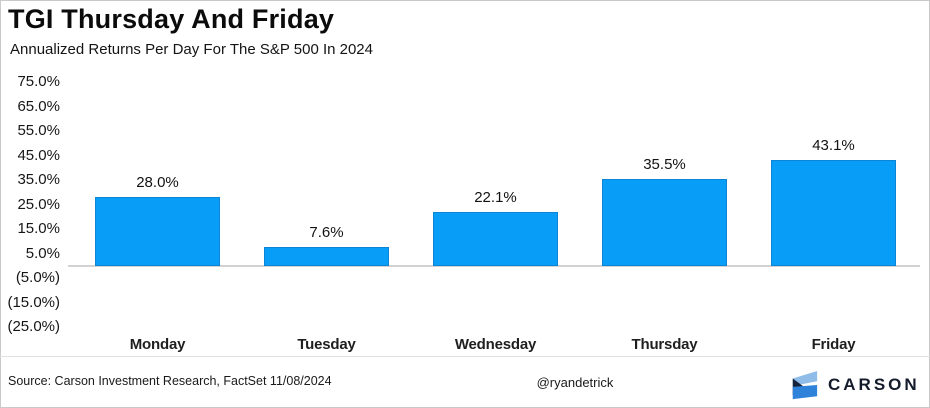 Image resolution: width=930 pixels, height=408 pixels. I want to click on y-axis-tick-label: 55.0%, so click(38, 131).